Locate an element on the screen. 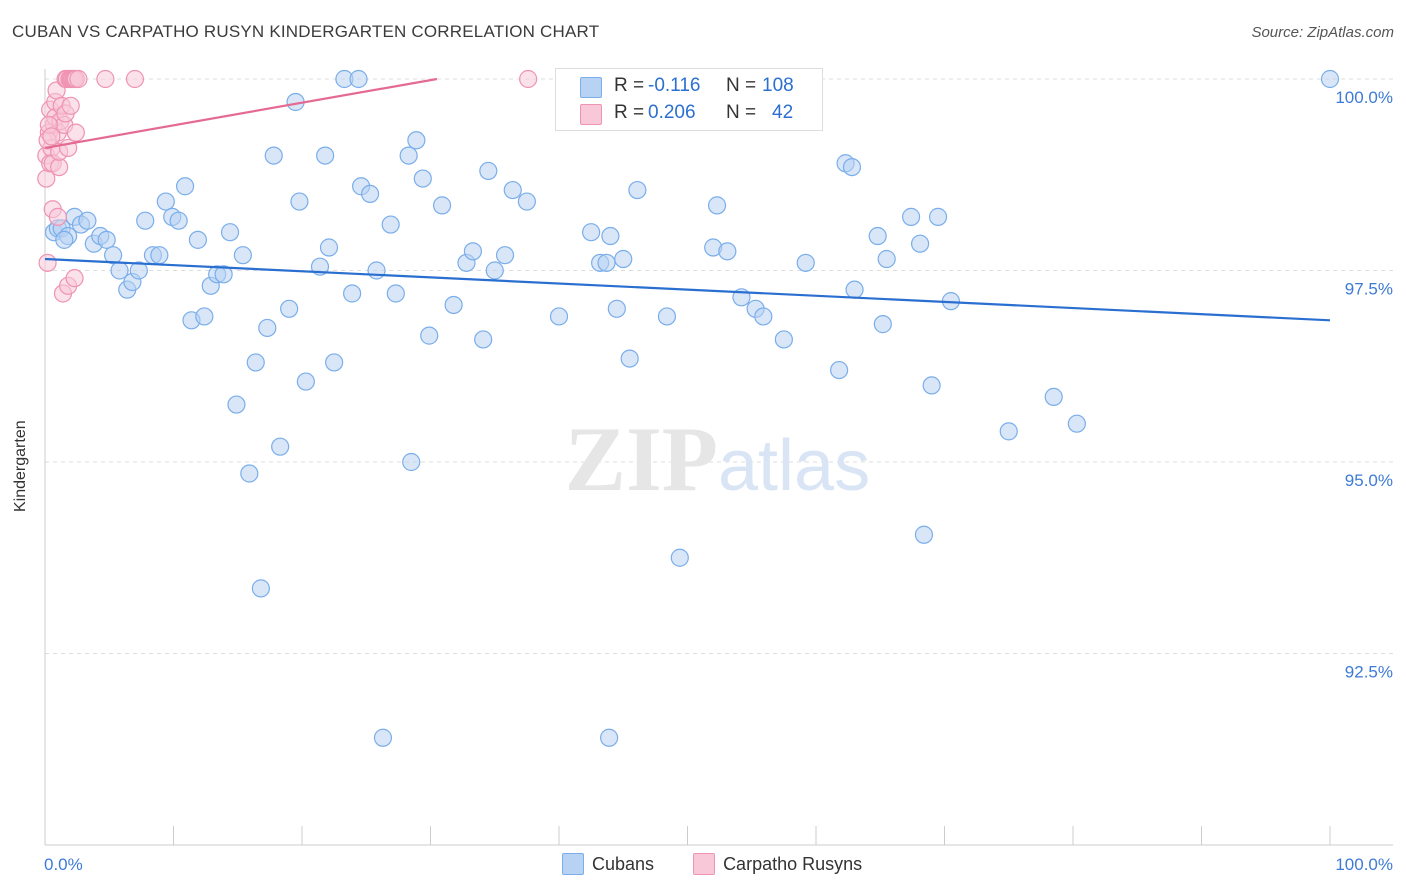 The height and width of the screenshot is (892, 1406). carpatho-rusyns-trend-line is located at coordinates (241, 113).